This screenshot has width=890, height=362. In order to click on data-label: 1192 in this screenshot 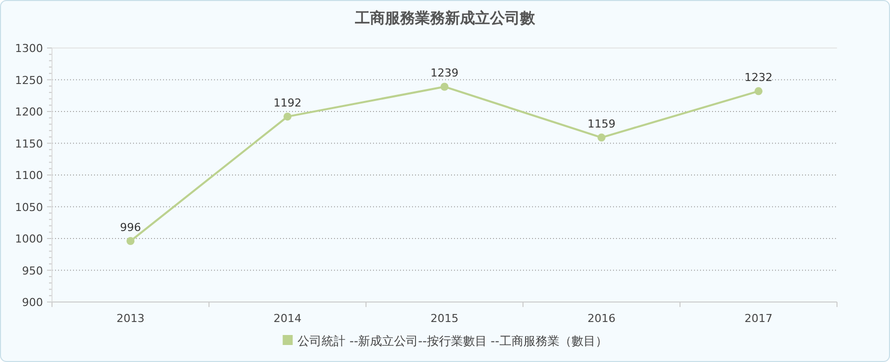, I will do `click(288, 103)`.